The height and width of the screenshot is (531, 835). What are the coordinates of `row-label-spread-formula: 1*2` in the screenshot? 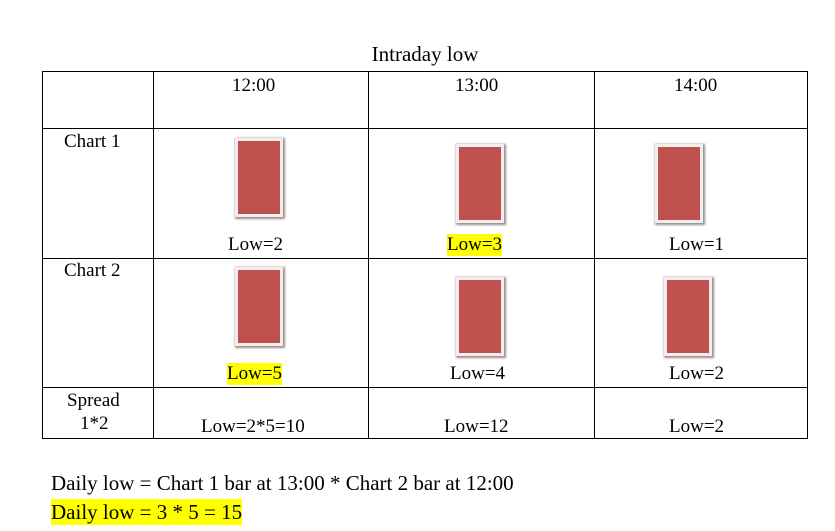 It's located at (94, 423).